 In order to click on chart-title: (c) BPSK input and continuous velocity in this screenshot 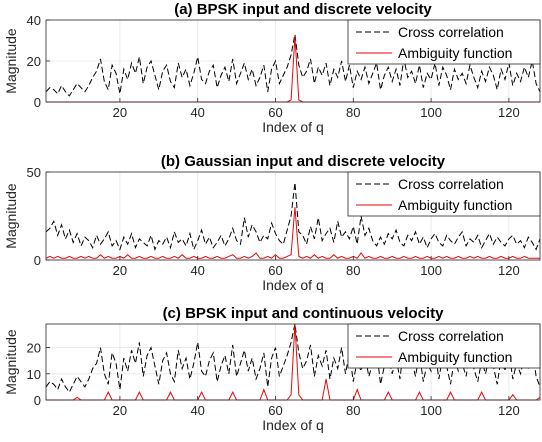, I will do `click(304, 313)`.